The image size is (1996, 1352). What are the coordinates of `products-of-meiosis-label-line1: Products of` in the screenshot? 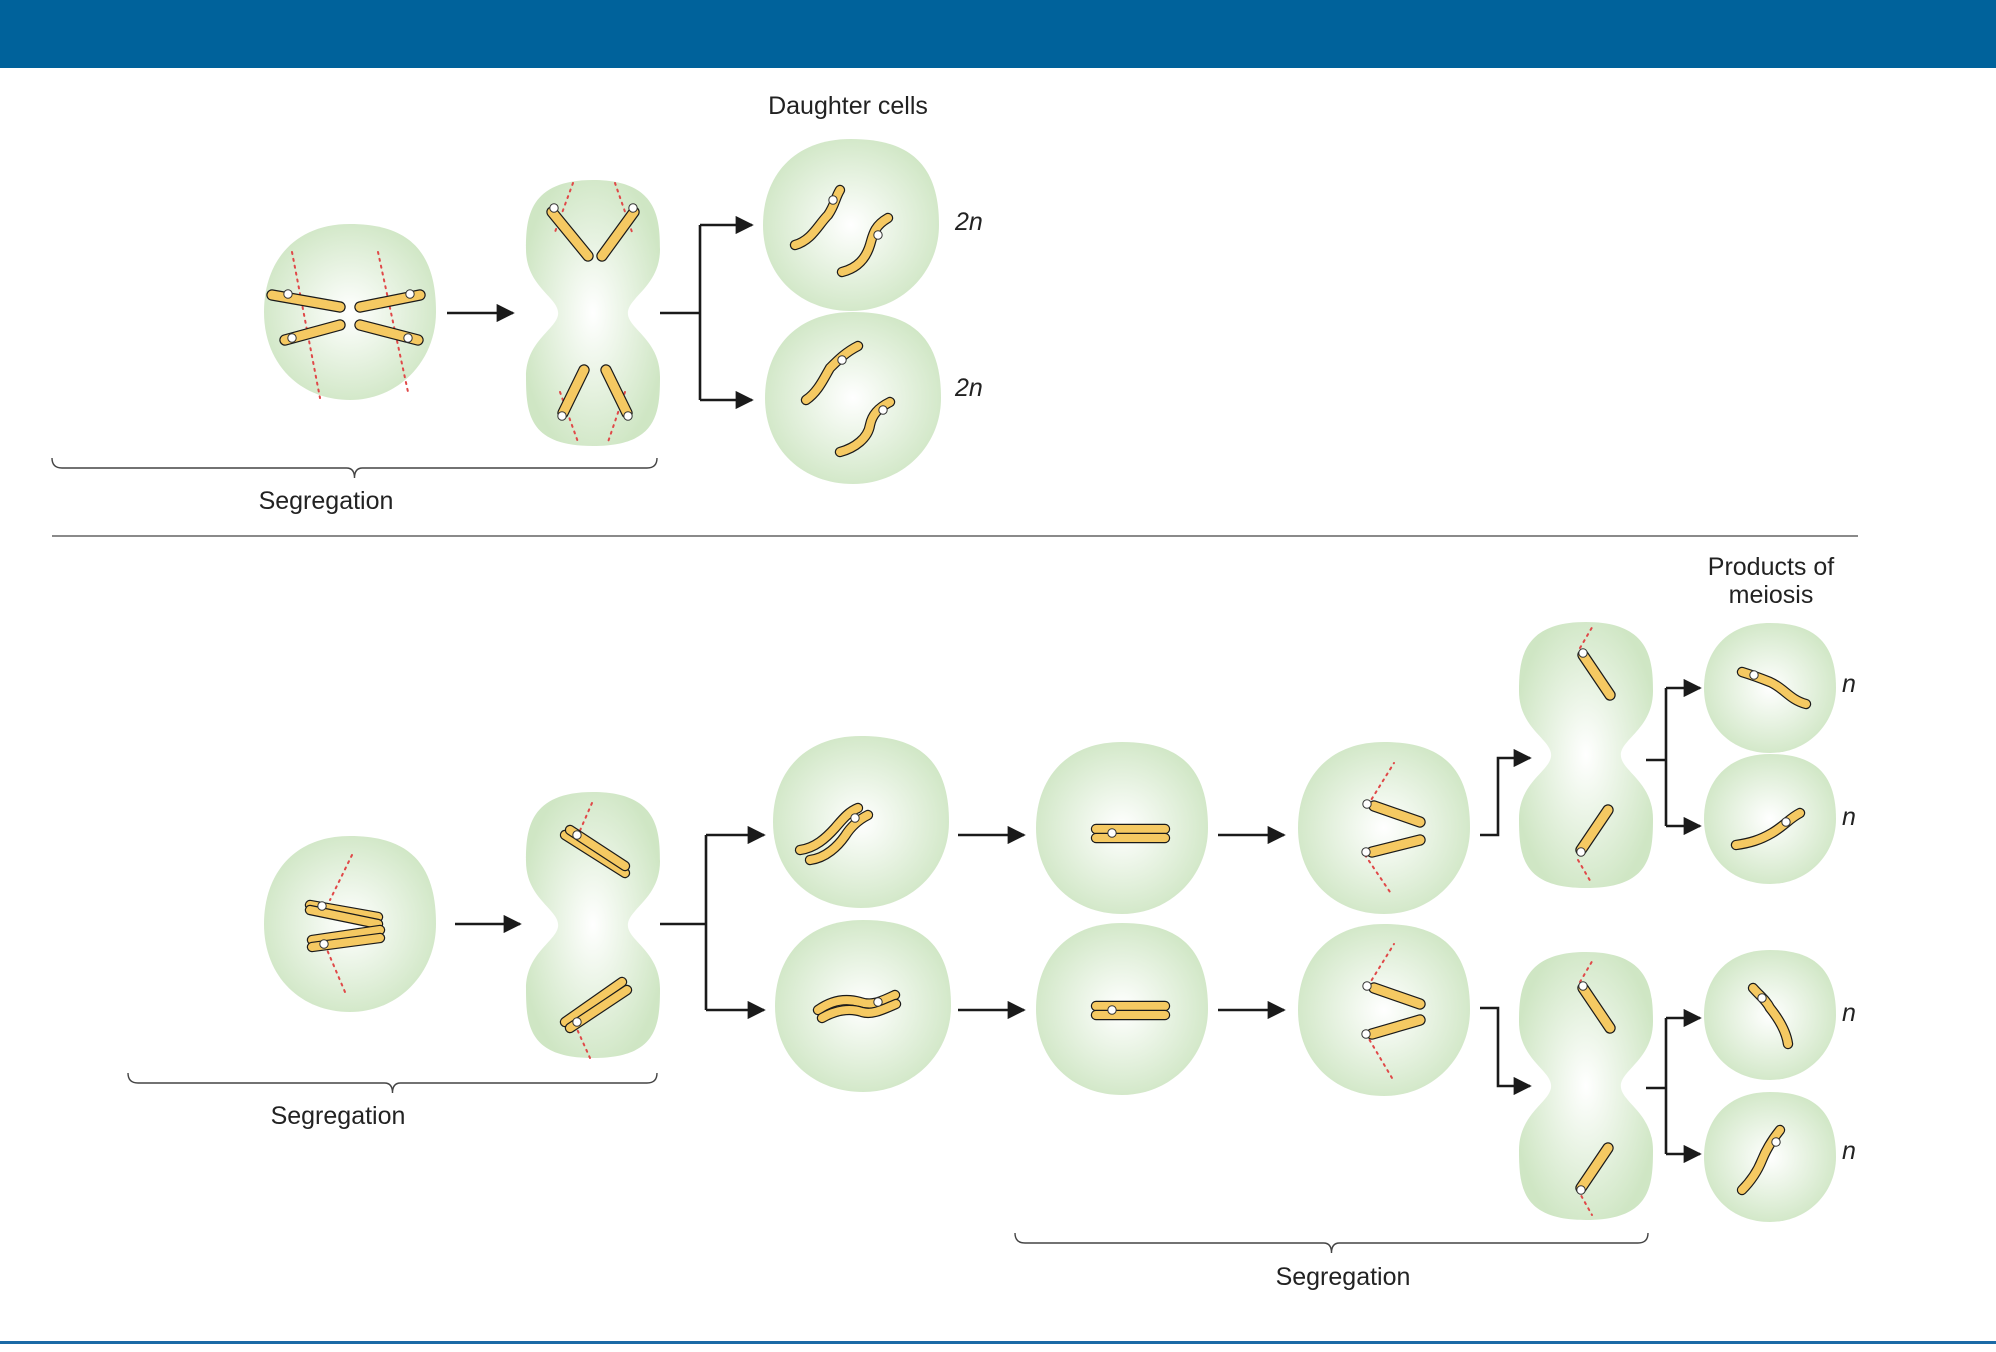 It's located at (1771, 567).